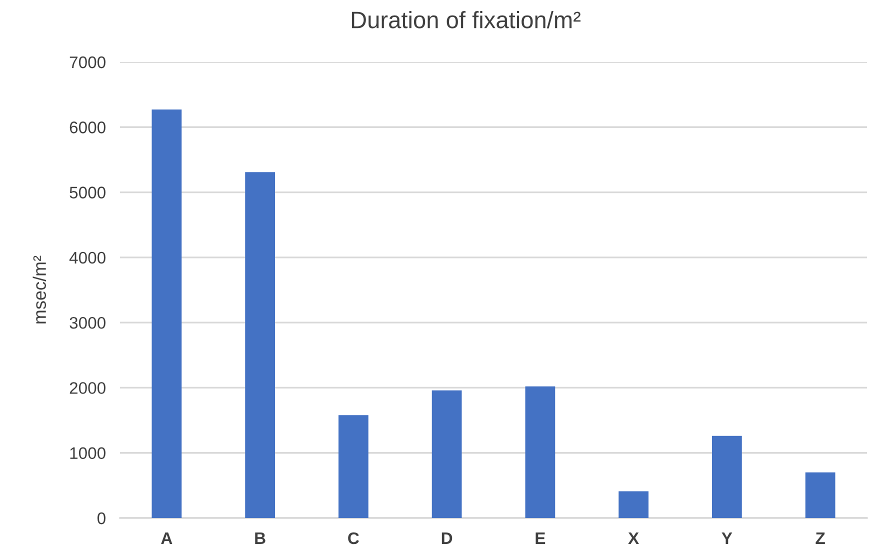 The image size is (872, 559). Describe the element at coordinates (88, 192) in the screenshot. I see `y-tick-label: 5000` at that location.